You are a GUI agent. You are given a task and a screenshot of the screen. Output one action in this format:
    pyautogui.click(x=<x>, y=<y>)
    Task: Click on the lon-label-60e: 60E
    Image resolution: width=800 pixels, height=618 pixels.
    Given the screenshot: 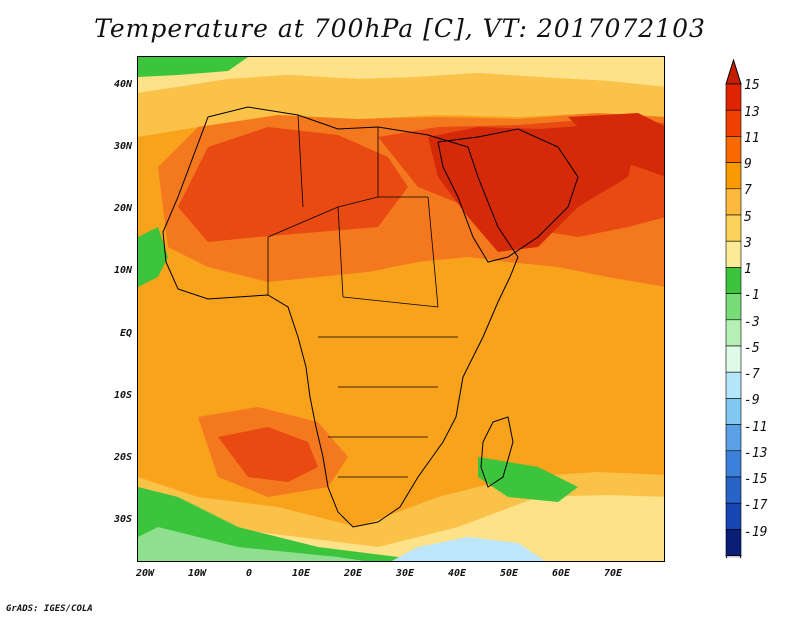 What is the action you would take?
    pyautogui.click(x=561, y=573)
    